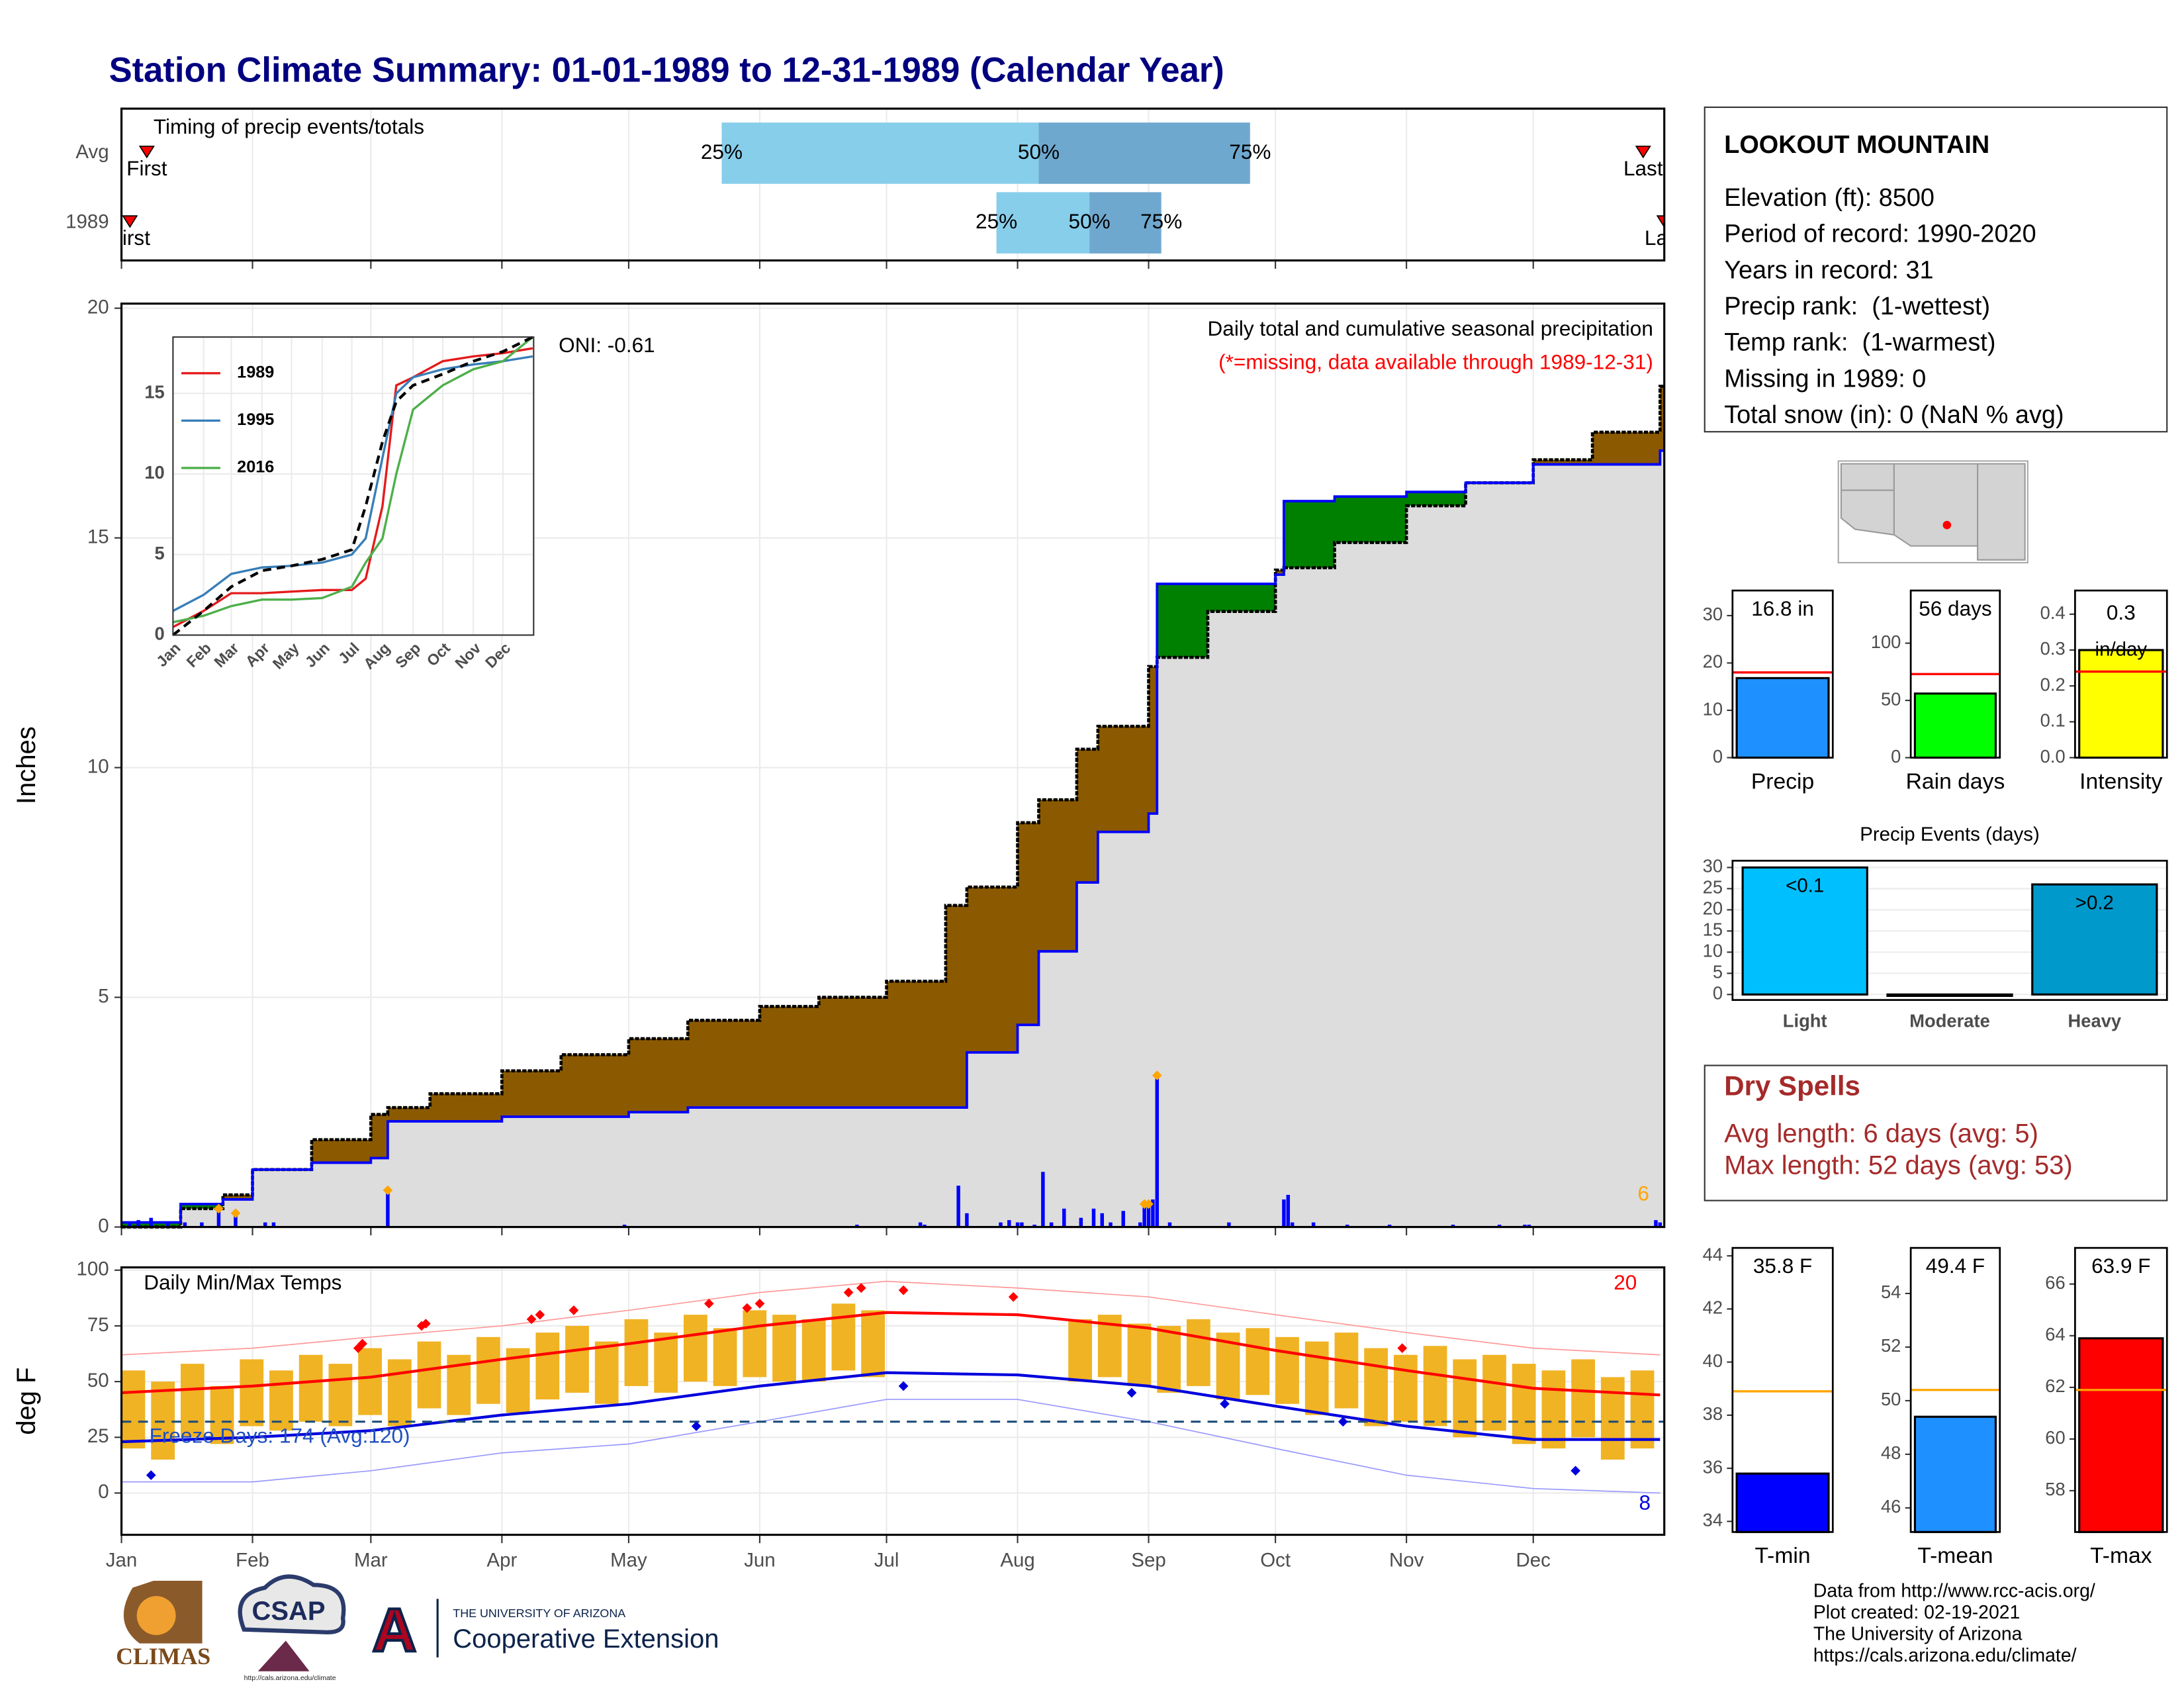 The width and height of the screenshot is (2184, 1688). Describe the element at coordinates (1805, 1021) in the screenshot. I see `x-tick-label: Light` at that location.